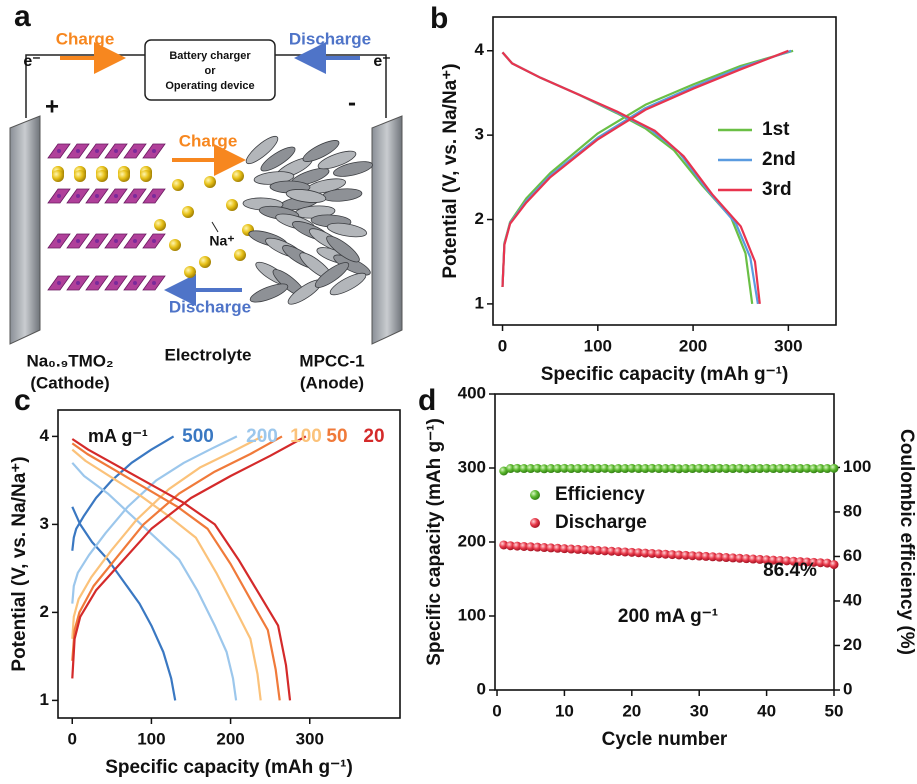 This screenshot has height=784, width=917. What do you see at coordinates (788, 345) in the screenshot?
I see `x-tick-label: 300` at bounding box center [788, 345].